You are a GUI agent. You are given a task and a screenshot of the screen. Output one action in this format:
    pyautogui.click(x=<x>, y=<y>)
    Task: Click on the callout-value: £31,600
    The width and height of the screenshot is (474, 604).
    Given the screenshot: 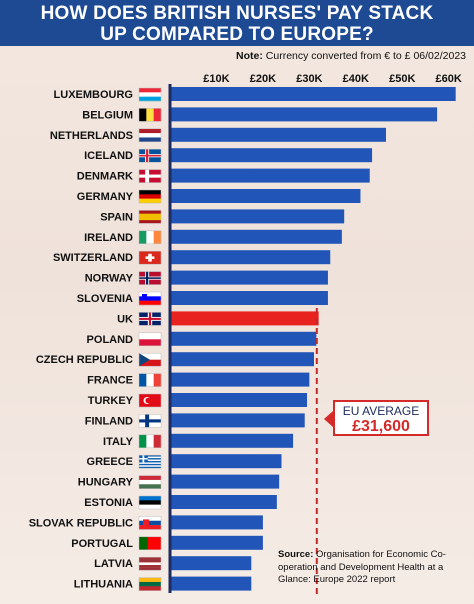 What is the action you would take?
    pyautogui.click(x=381, y=426)
    